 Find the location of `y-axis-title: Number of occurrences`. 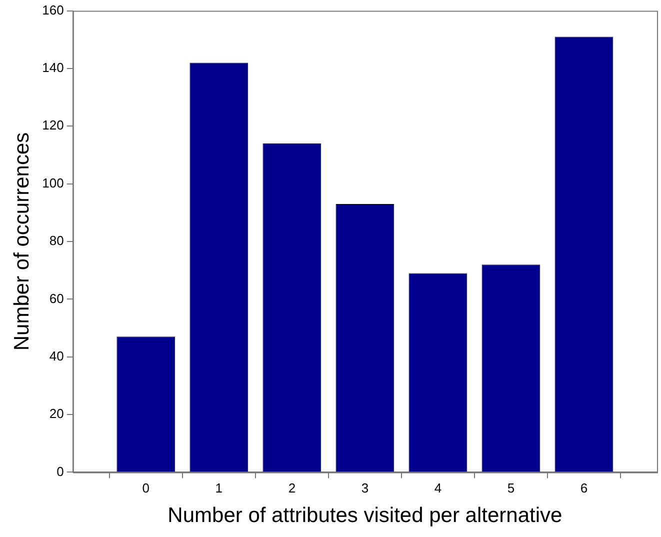

y-axis-title: Number of occurrences is located at coordinates (22, 241).